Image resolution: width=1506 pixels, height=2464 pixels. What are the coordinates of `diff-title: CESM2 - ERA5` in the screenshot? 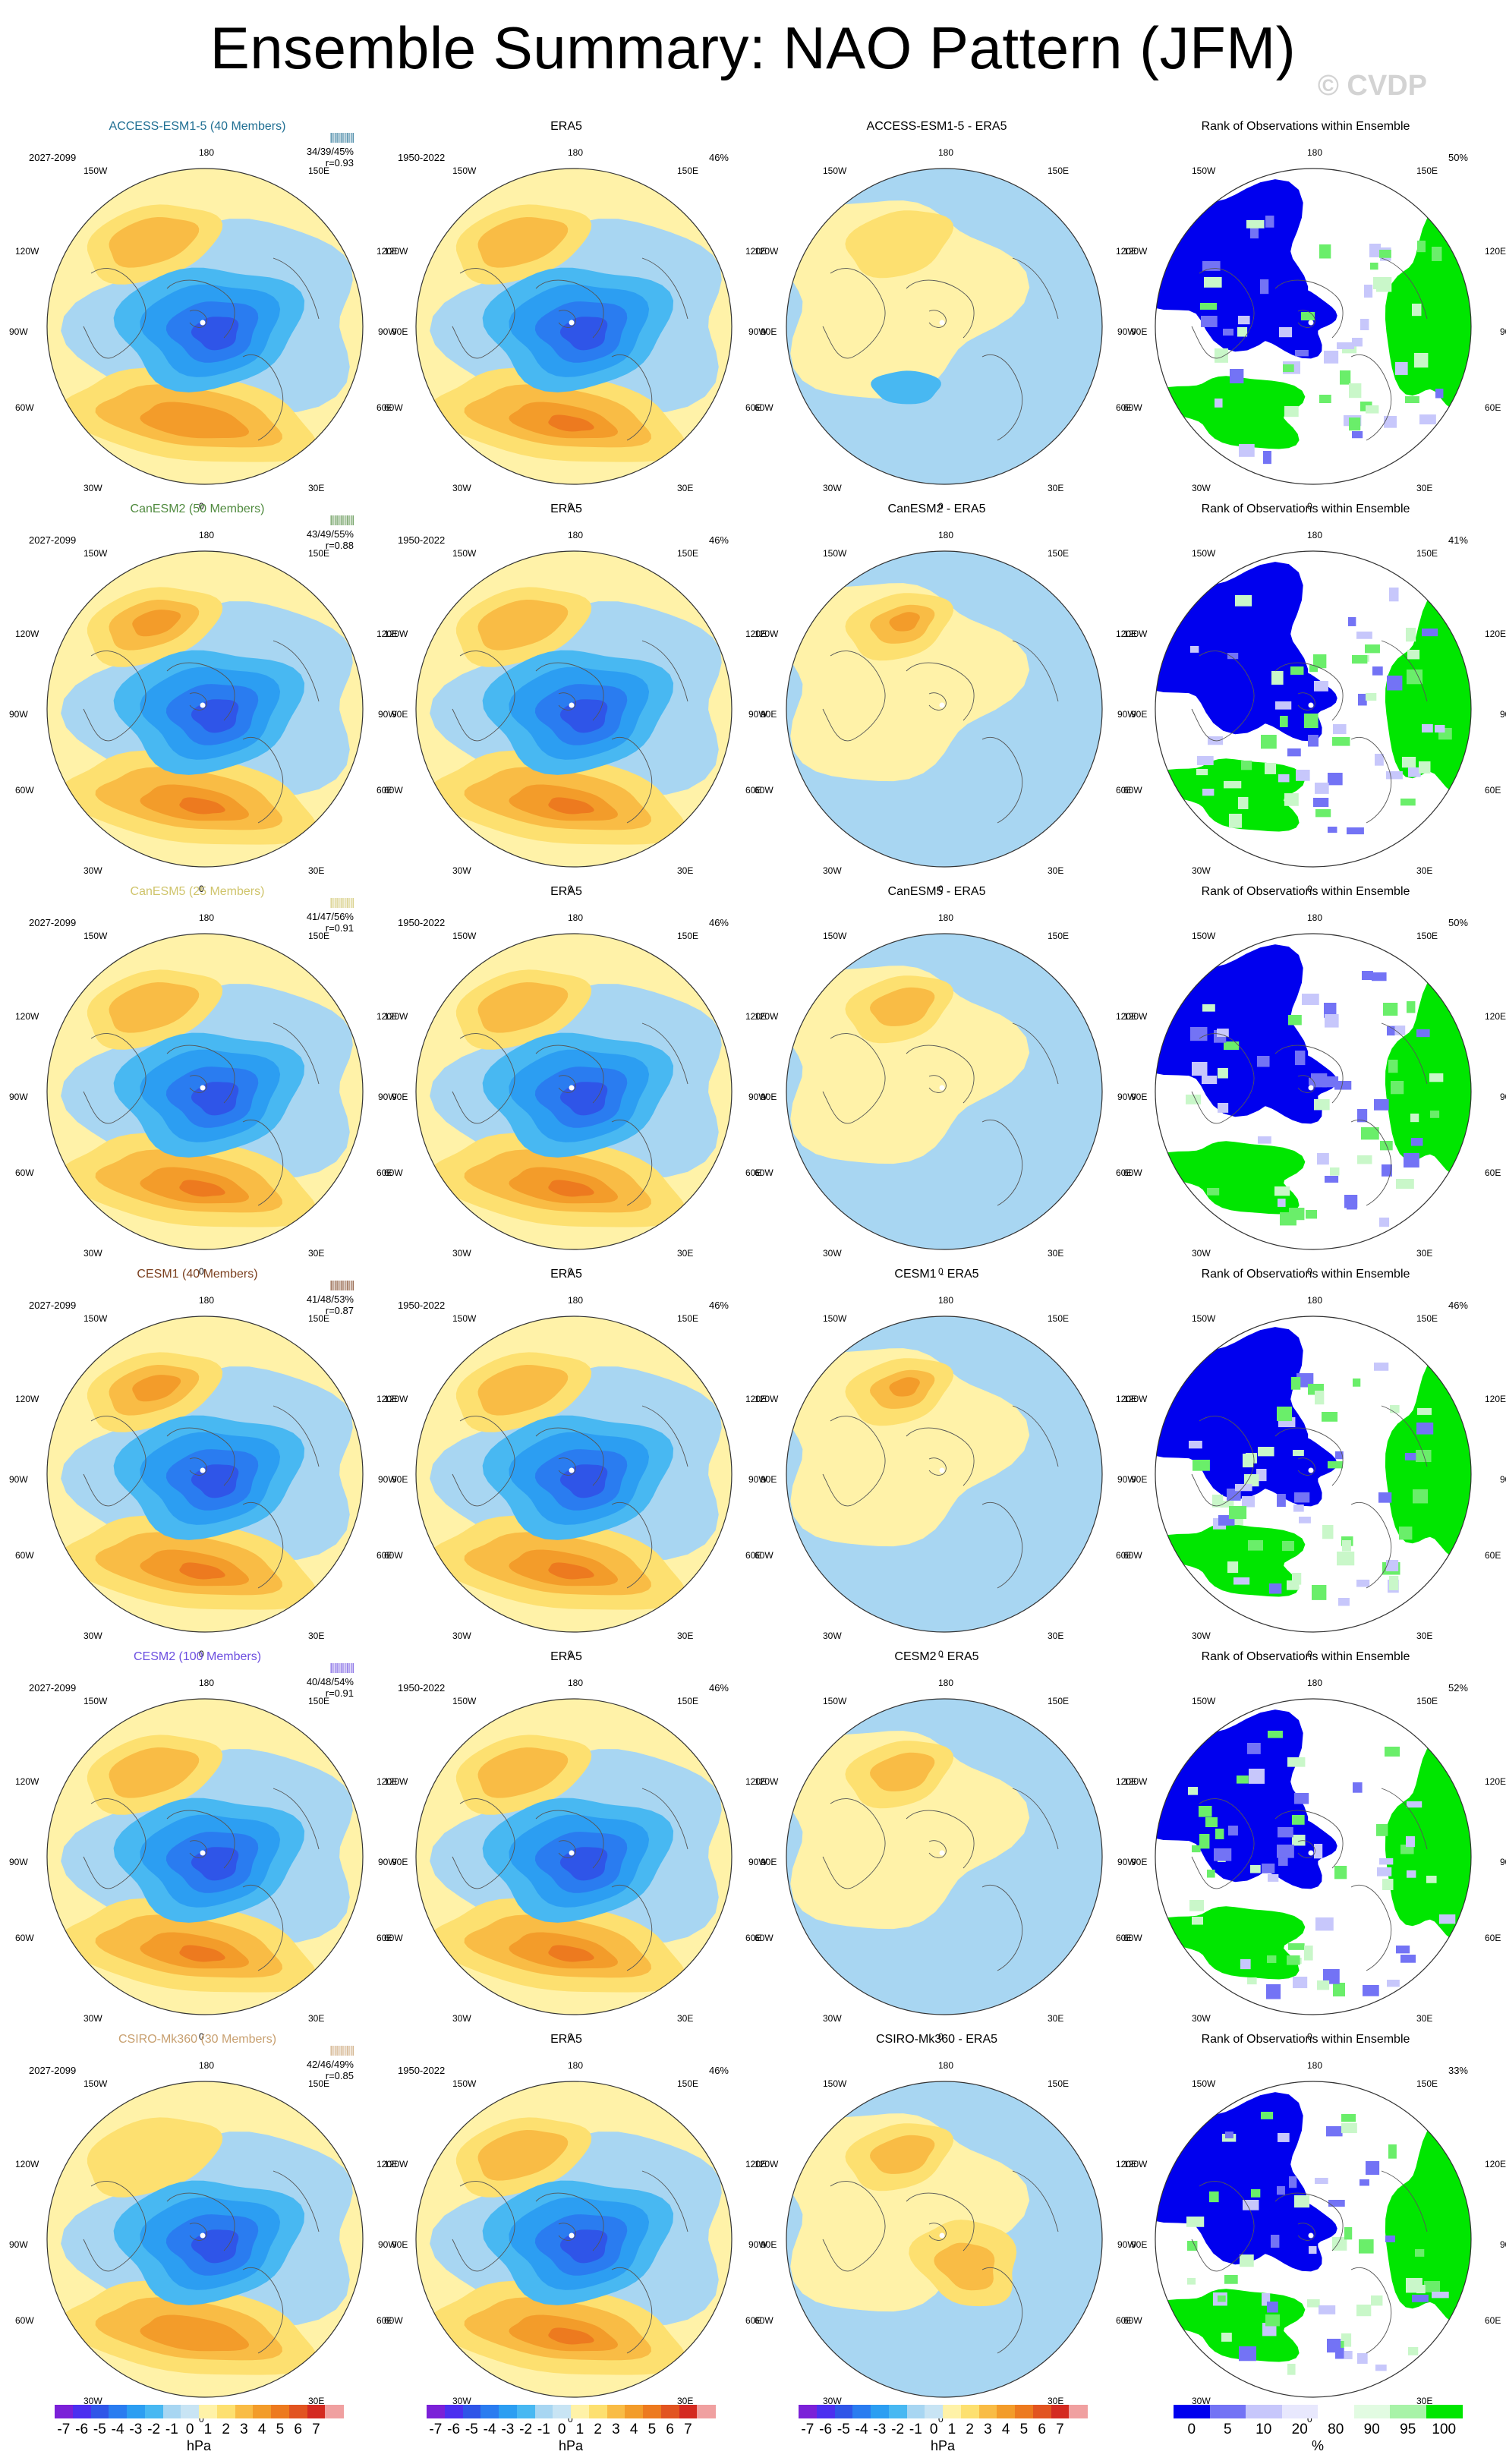 It's located at (936, 1656).